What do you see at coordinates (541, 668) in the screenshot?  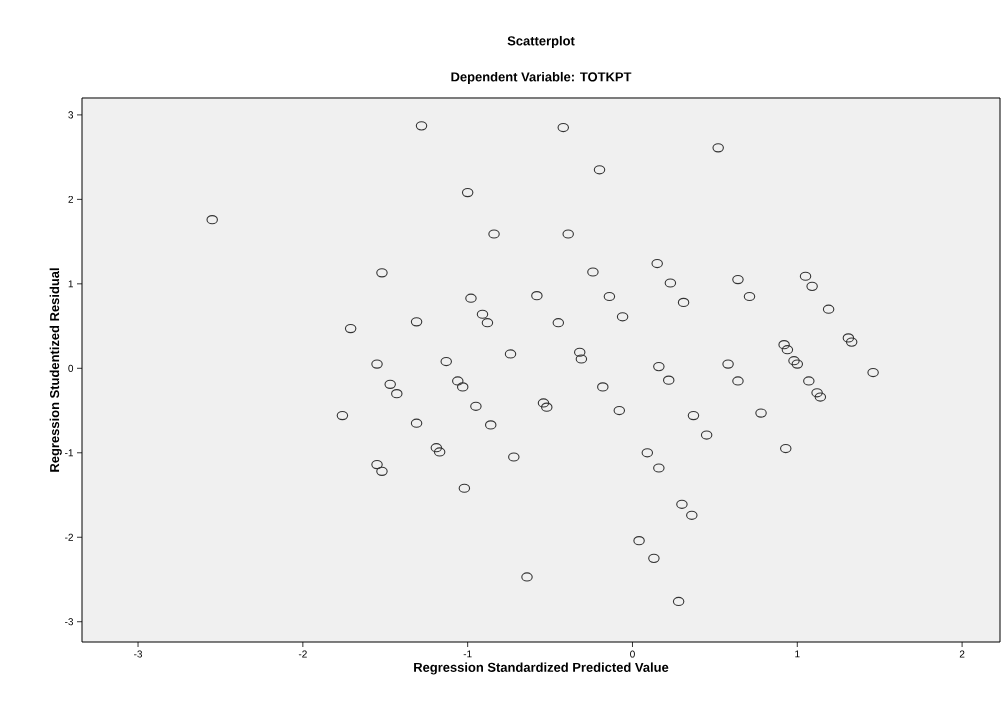 I see `x-axis-title: Regression Standardized Predicted Value` at bounding box center [541, 668].